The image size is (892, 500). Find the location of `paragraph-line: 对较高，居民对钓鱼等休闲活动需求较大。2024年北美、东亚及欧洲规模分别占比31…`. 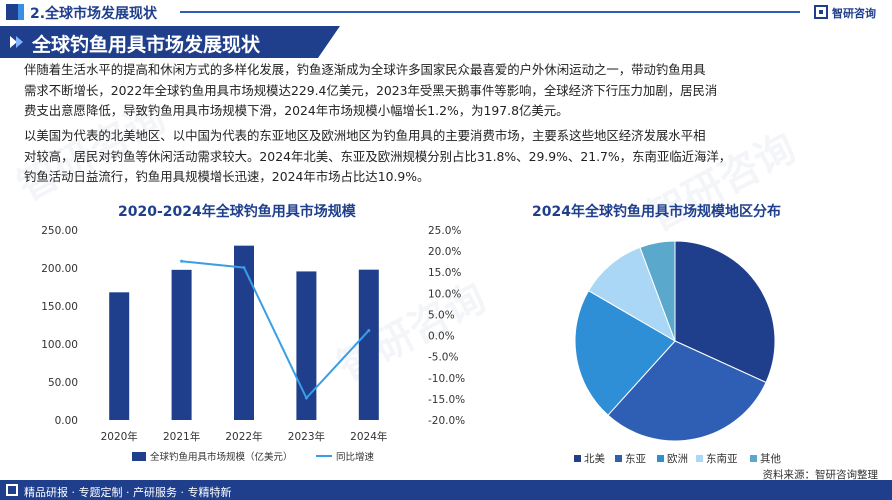

paragraph-line: 对较高，居民对钓鱼等休闲活动需求较大。2024年北美、东亚及欧洲规模分别占比31… is located at coordinates (378, 156).